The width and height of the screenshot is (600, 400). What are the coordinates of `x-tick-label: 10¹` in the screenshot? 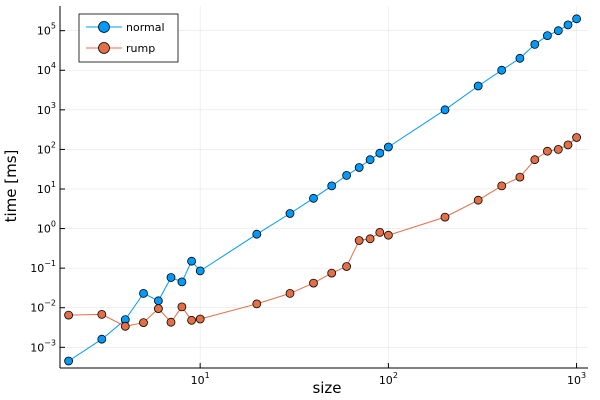 It's located at (200, 379).